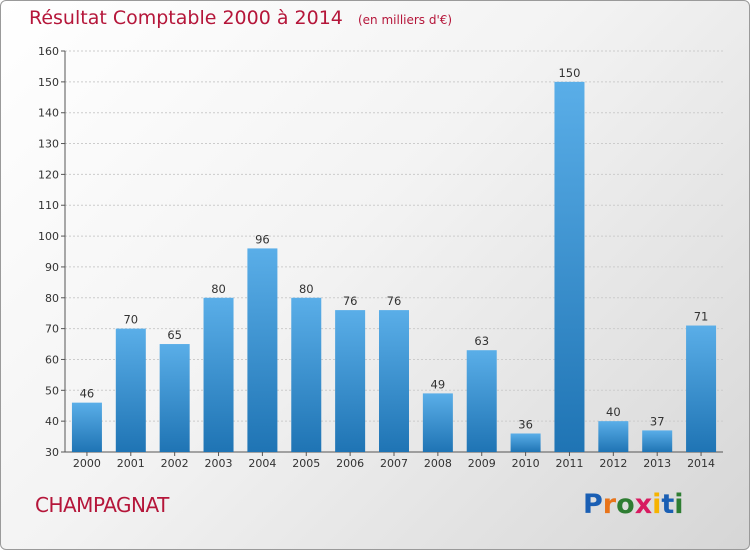 The width and height of the screenshot is (750, 550). What do you see at coordinates (526, 463) in the screenshot?
I see `x-tick-label: 2010` at bounding box center [526, 463].